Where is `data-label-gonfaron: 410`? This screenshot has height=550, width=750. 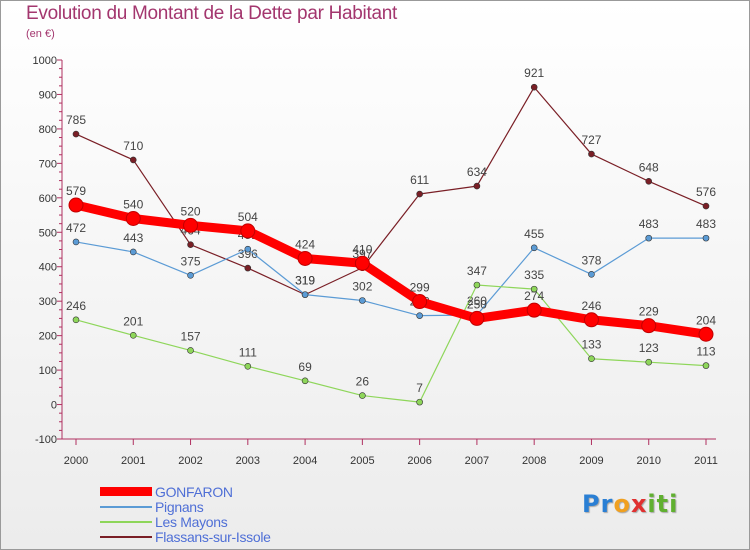
data-label-gonfaron: 410 is located at coordinates (362, 249).